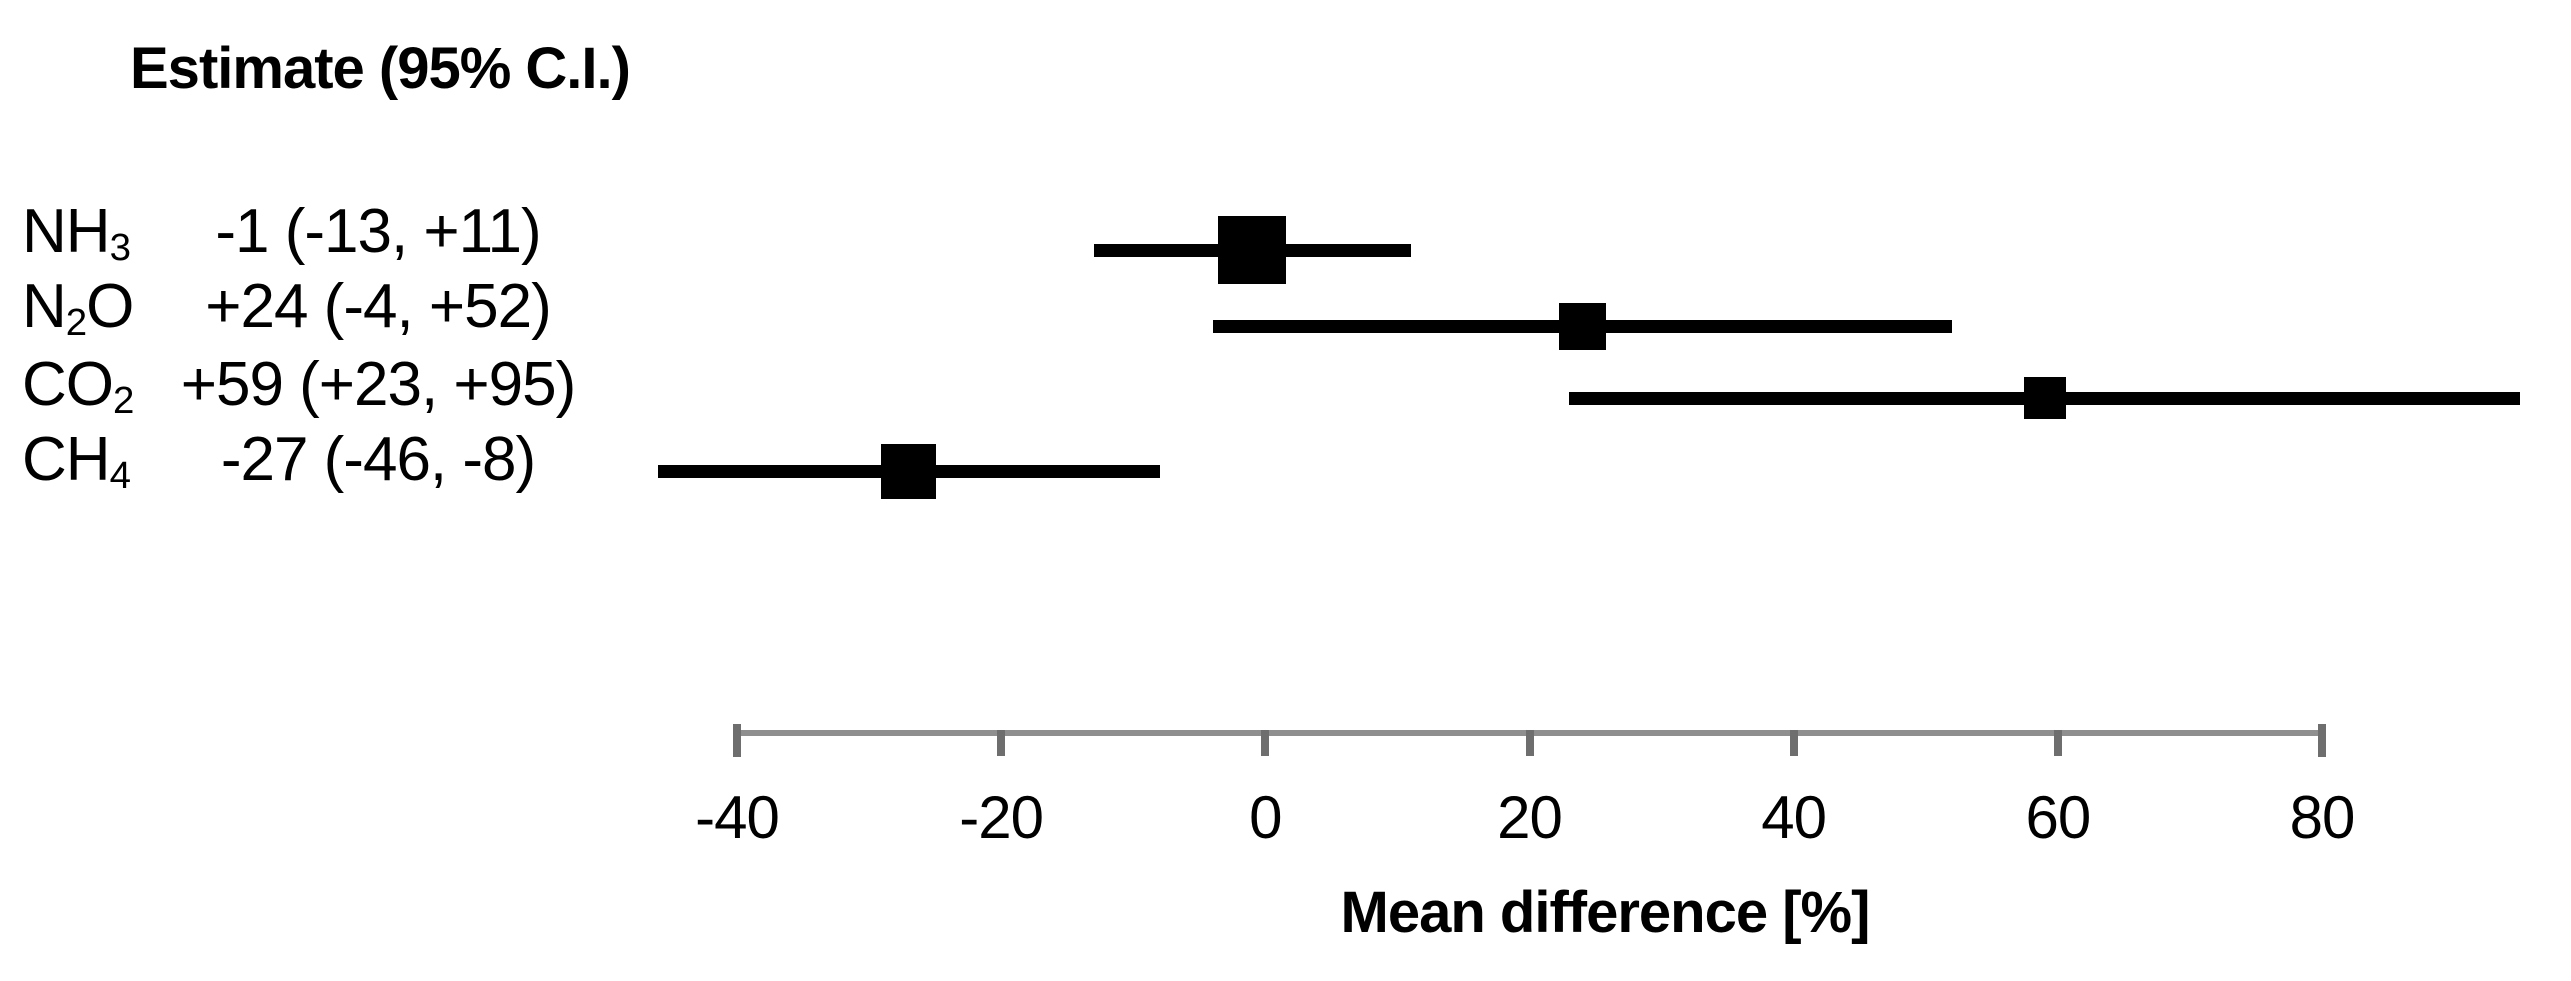 The height and width of the screenshot is (981, 2571). Describe the element at coordinates (76, 461) in the screenshot. I see `row-label-ch4: CH4` at that location.